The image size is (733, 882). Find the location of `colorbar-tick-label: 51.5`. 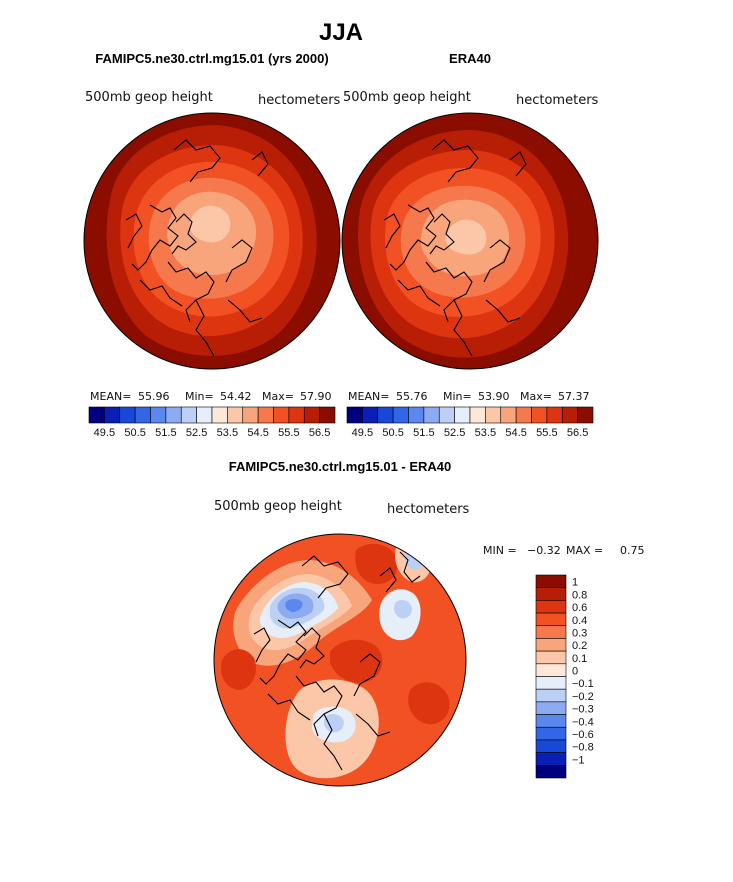

colorbar-tick-label: 51.5 is located at coordinates (423, 433).